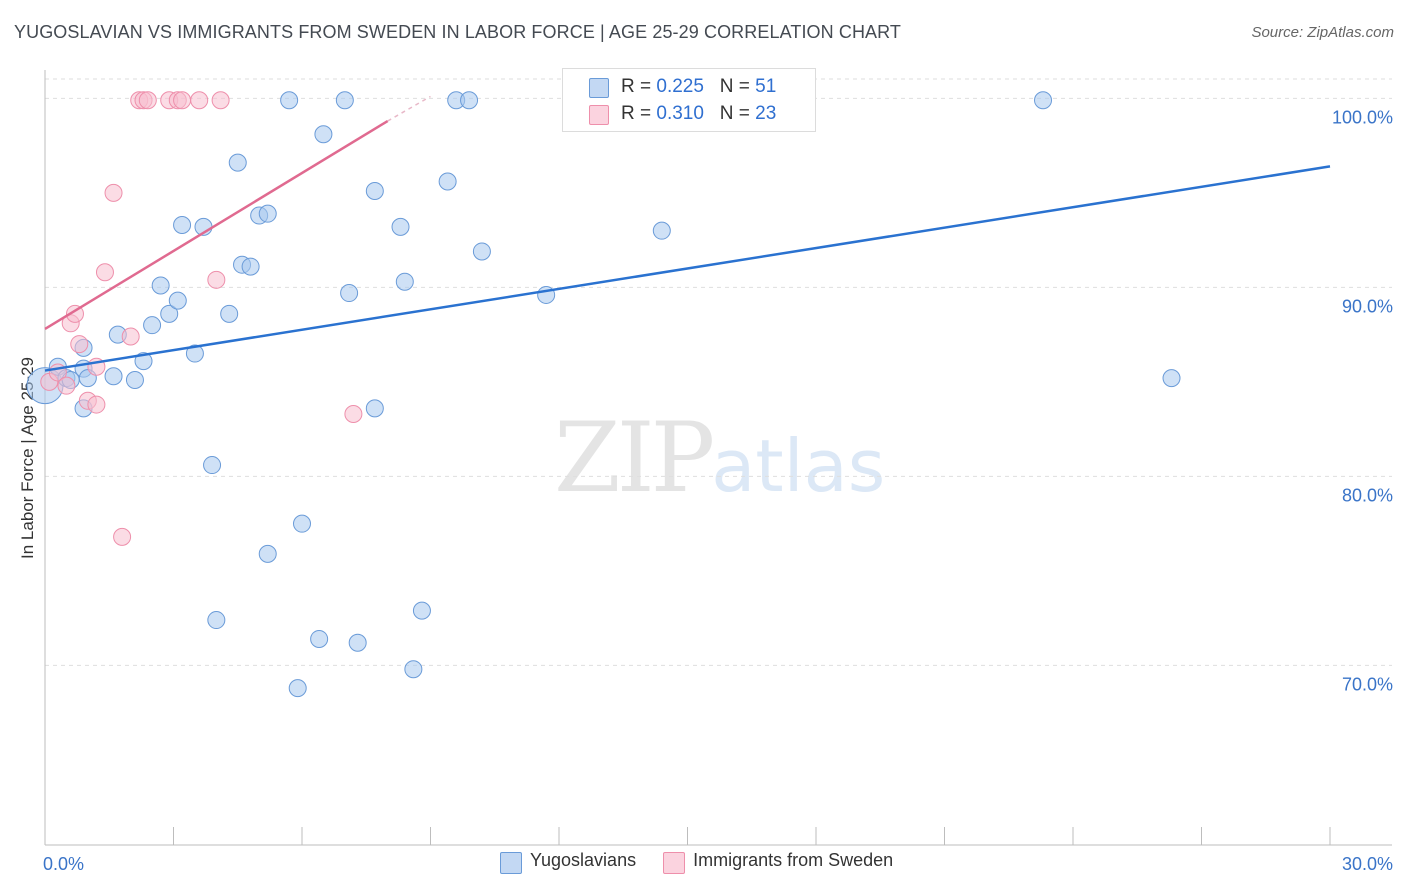  Describe the element at coordinates (1367, 684) in the screenshot. I see `y-tick-label: 70.0%` at that location.